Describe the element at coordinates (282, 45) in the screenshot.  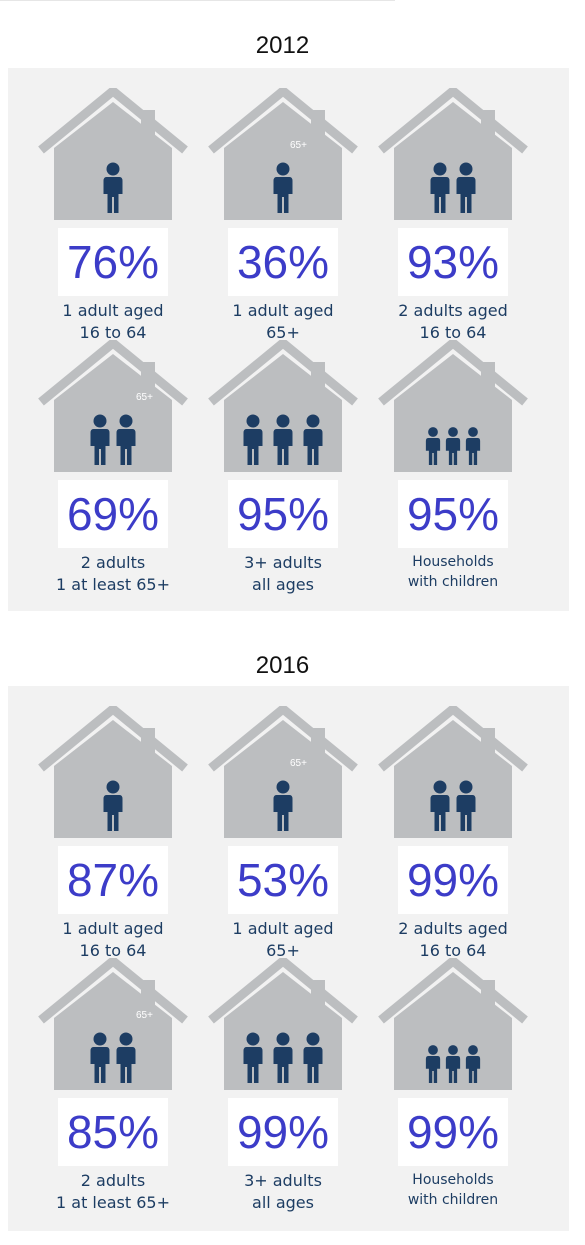
I see `year-heading-2012: 2012` at that location.